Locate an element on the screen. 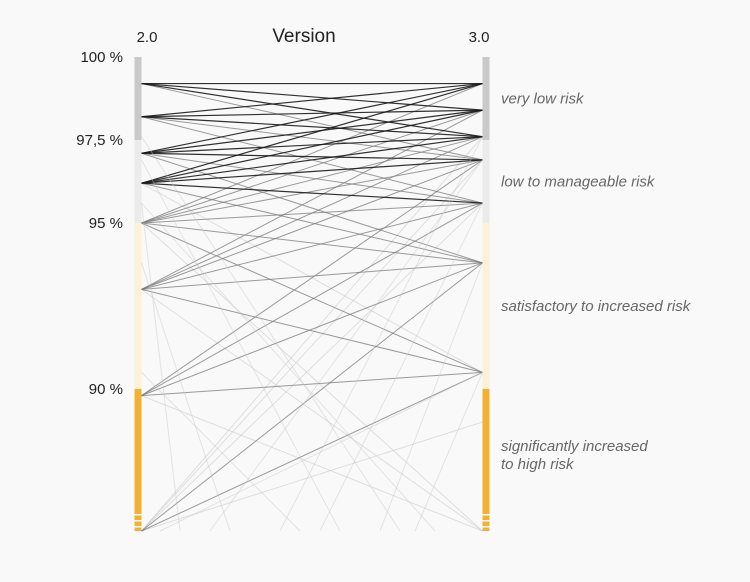 The image size is (750, 582). band-label-1-line-0: low to manageable risk is located at coordinates (578, 182).